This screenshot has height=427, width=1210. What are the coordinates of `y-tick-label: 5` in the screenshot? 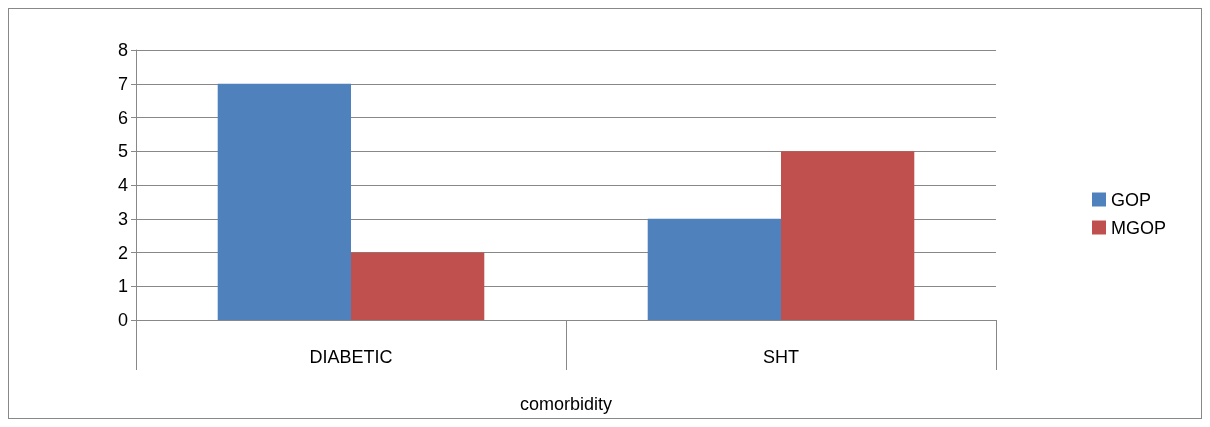 It's located at (122, 151).